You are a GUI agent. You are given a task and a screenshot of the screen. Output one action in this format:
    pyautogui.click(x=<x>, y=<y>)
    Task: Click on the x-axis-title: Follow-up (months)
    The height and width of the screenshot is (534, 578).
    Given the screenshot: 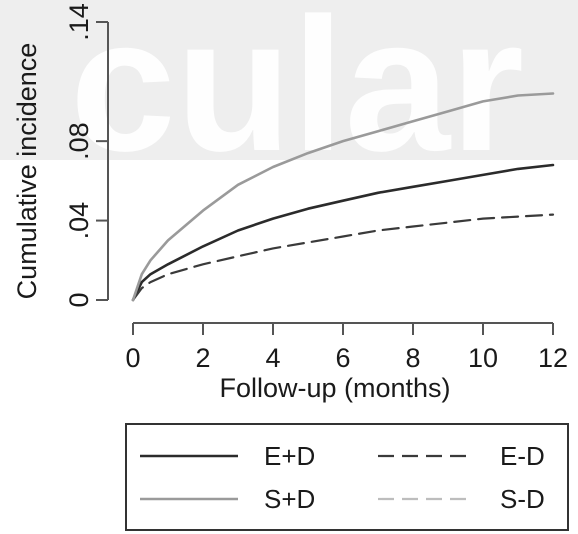 What is the action you would take?
    pyautogui.click(x=334, y=388)
    